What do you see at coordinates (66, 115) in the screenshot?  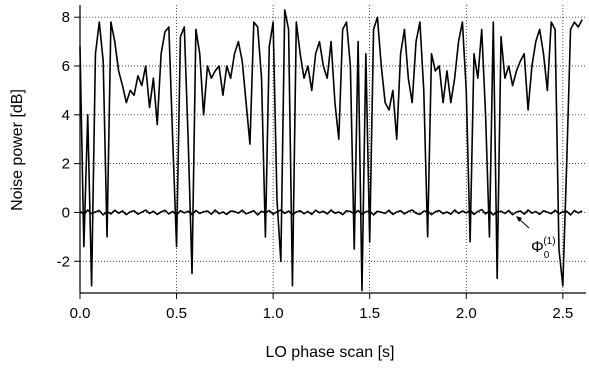 I see `y-tick-label: 4` at bounding box center [66, 115].